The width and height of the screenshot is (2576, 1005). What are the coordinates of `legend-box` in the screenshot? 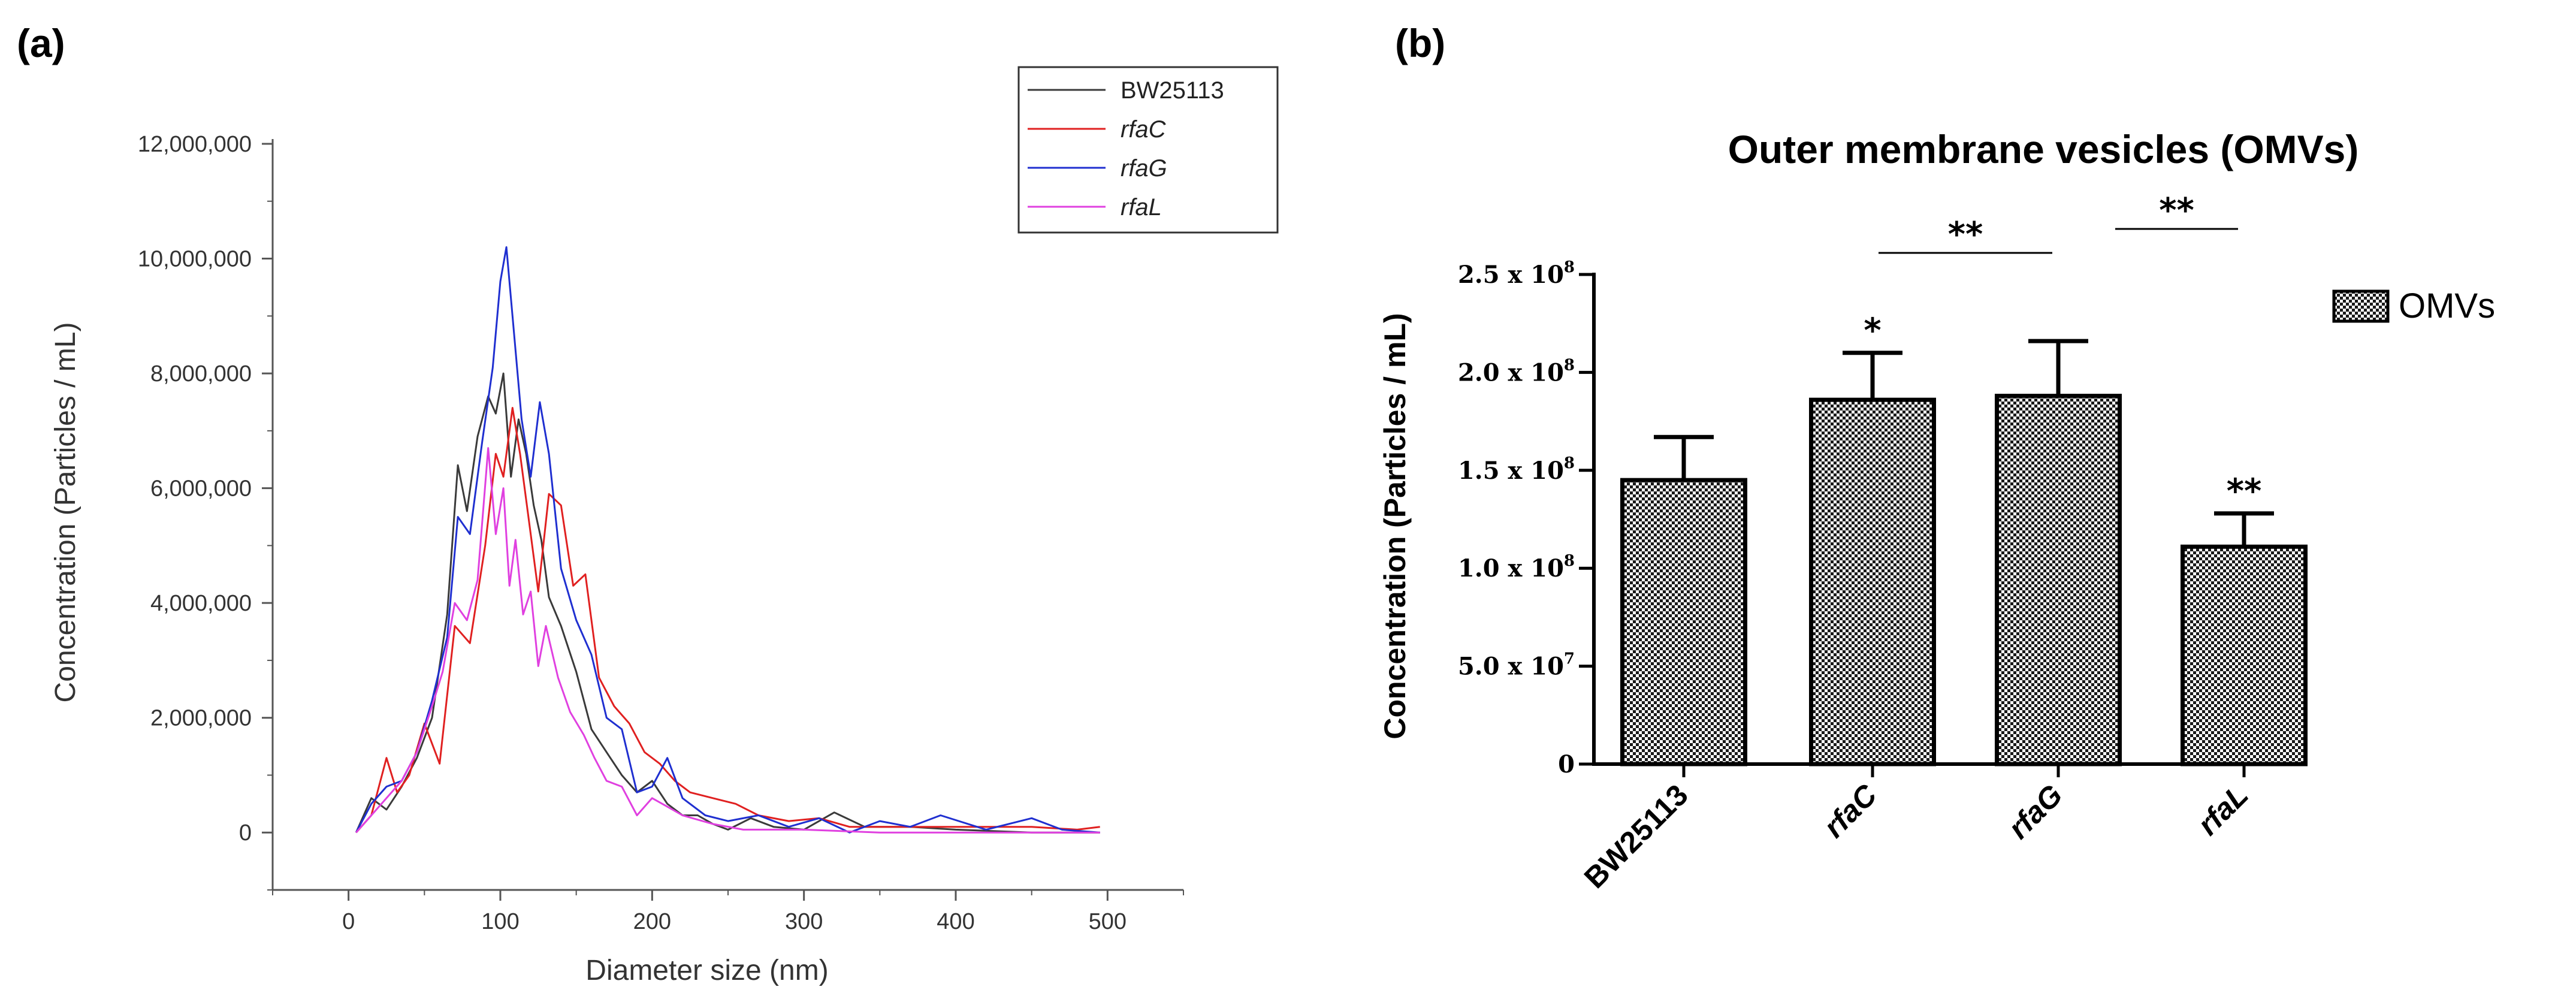 It's located at (1148, 150).